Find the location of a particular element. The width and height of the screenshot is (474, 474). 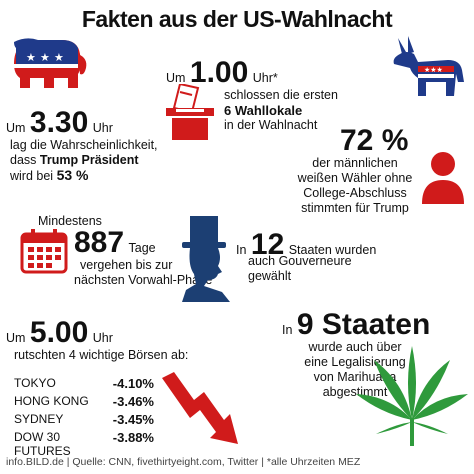

elephant-icon: ★ ★ ★ is located at coordinates (50, 63).